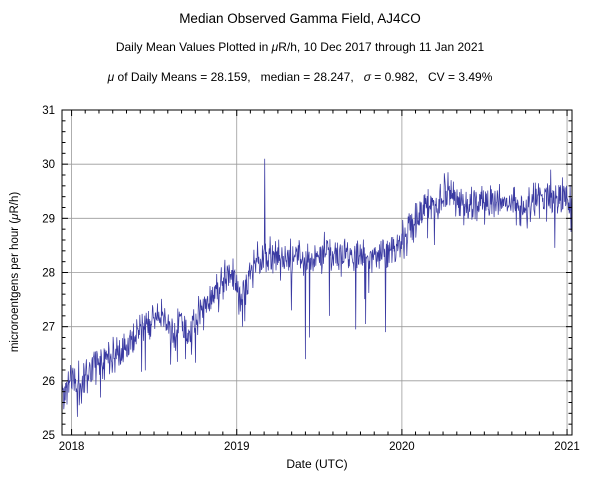 The image size is (600, 496). Describe the element at coordinates (48, 219) in the screenshot. I see `y-tick-label: 29` at that location.